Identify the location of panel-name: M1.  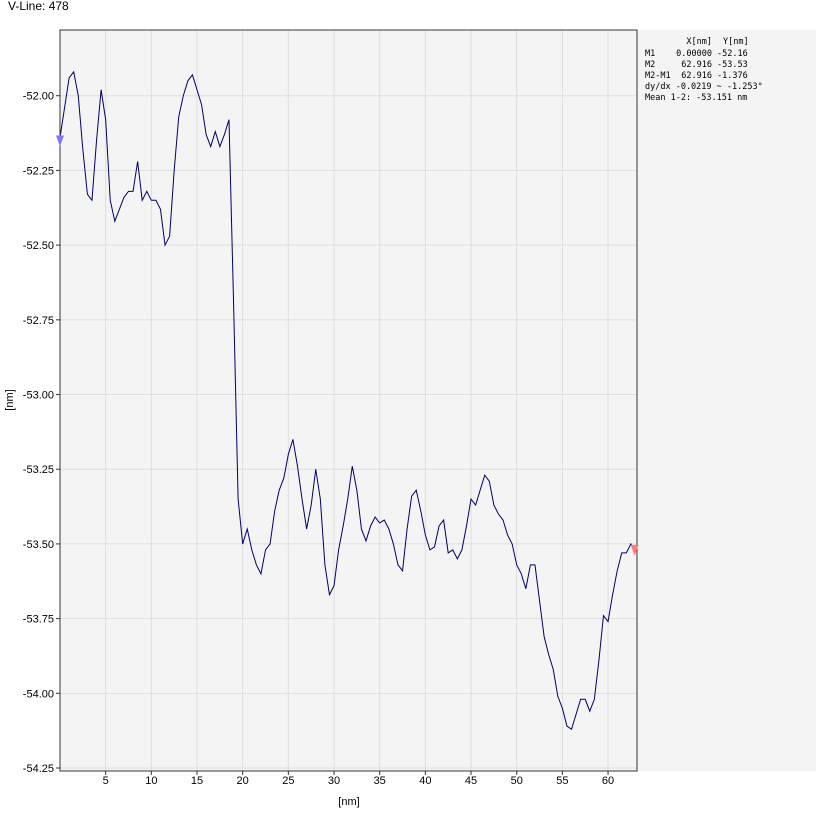
(650, 54).